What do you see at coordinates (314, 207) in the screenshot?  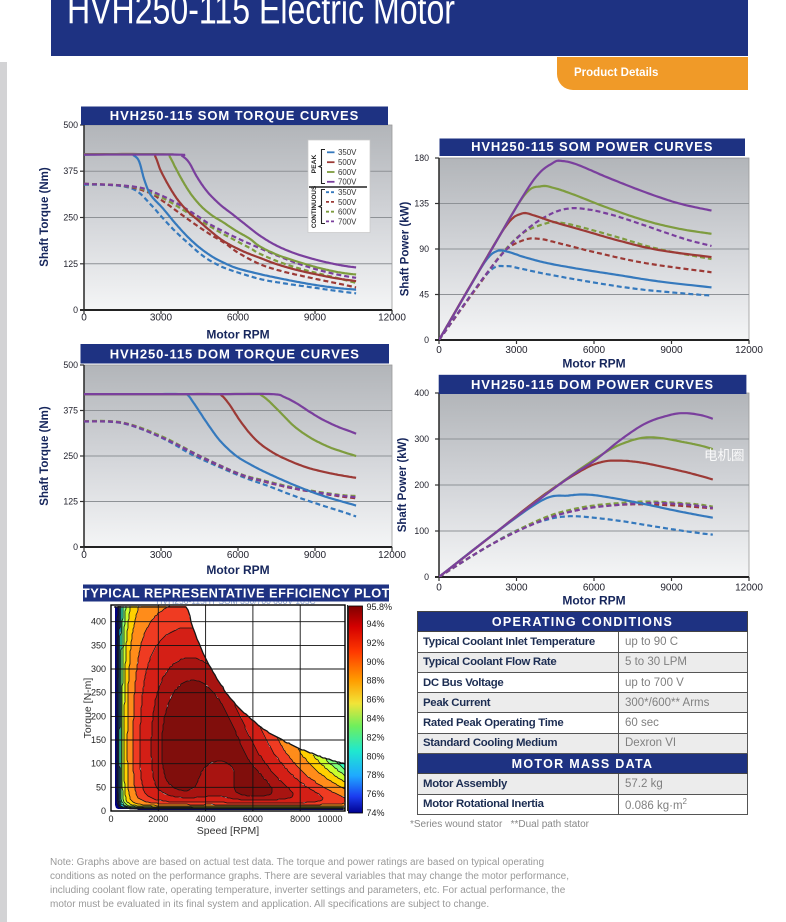 I see `svg-text: CONTINUOUS` at bounding box center [314, 207].